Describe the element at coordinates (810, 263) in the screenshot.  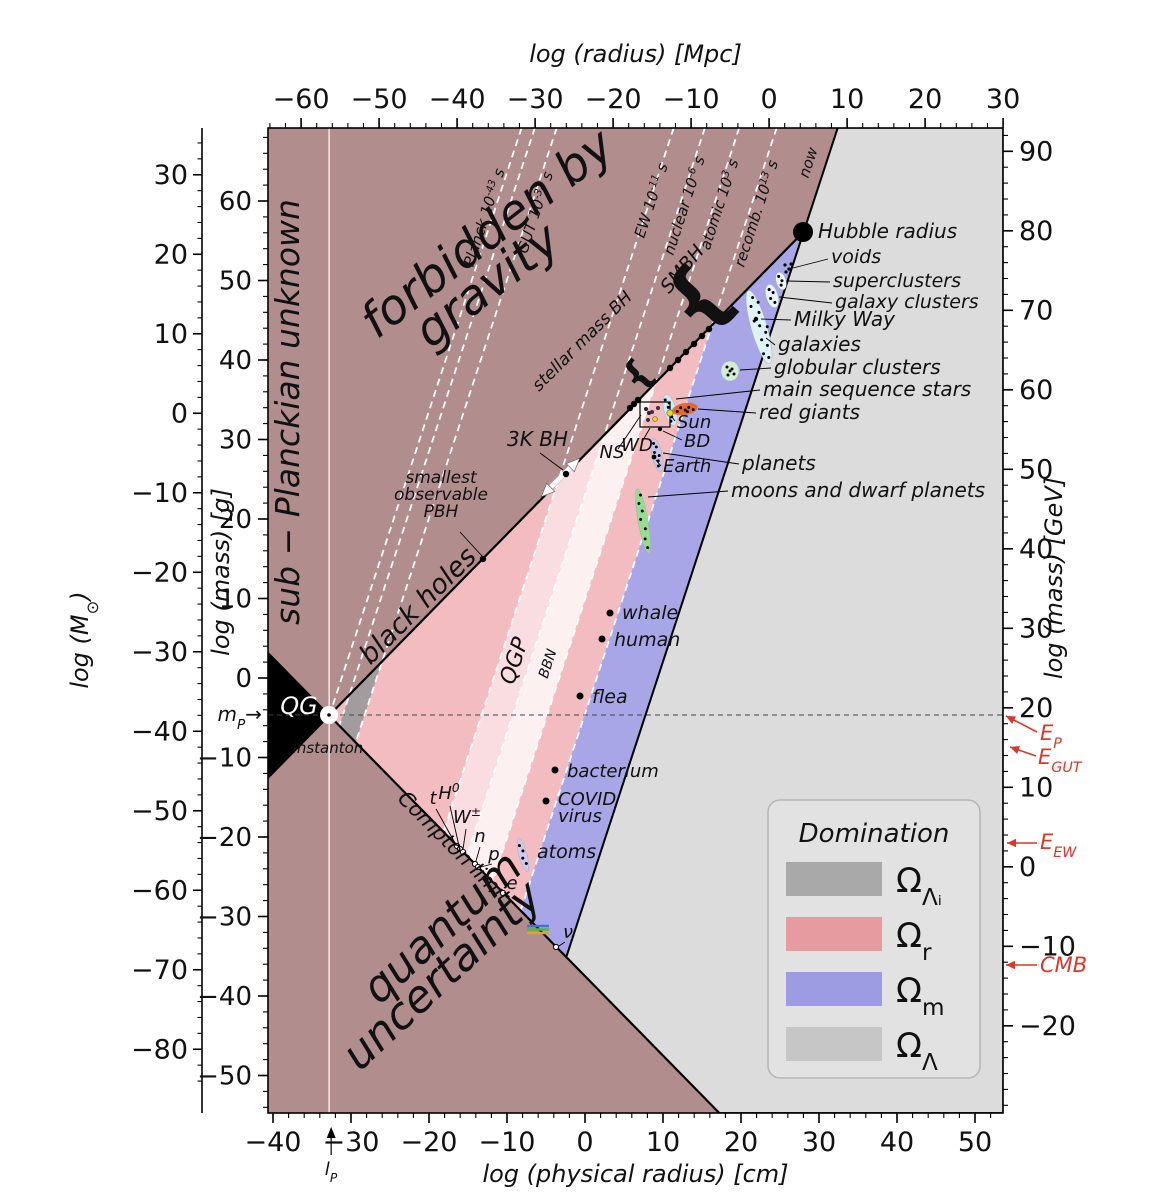
I see `voids-leader` at that location.